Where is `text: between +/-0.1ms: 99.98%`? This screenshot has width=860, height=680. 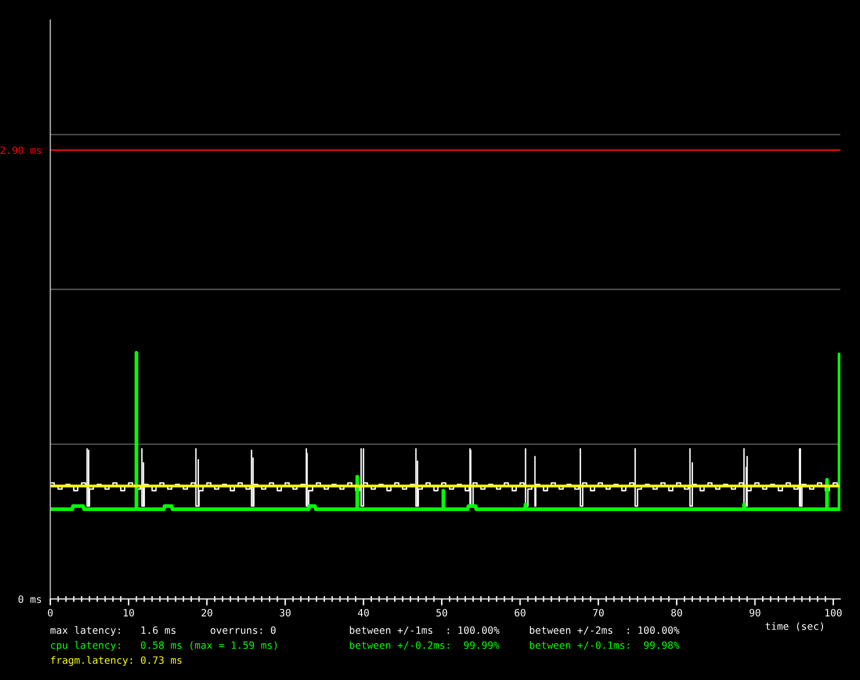 text: between +/-0.1ms: 99.98% is located at coordinates (605, 645).